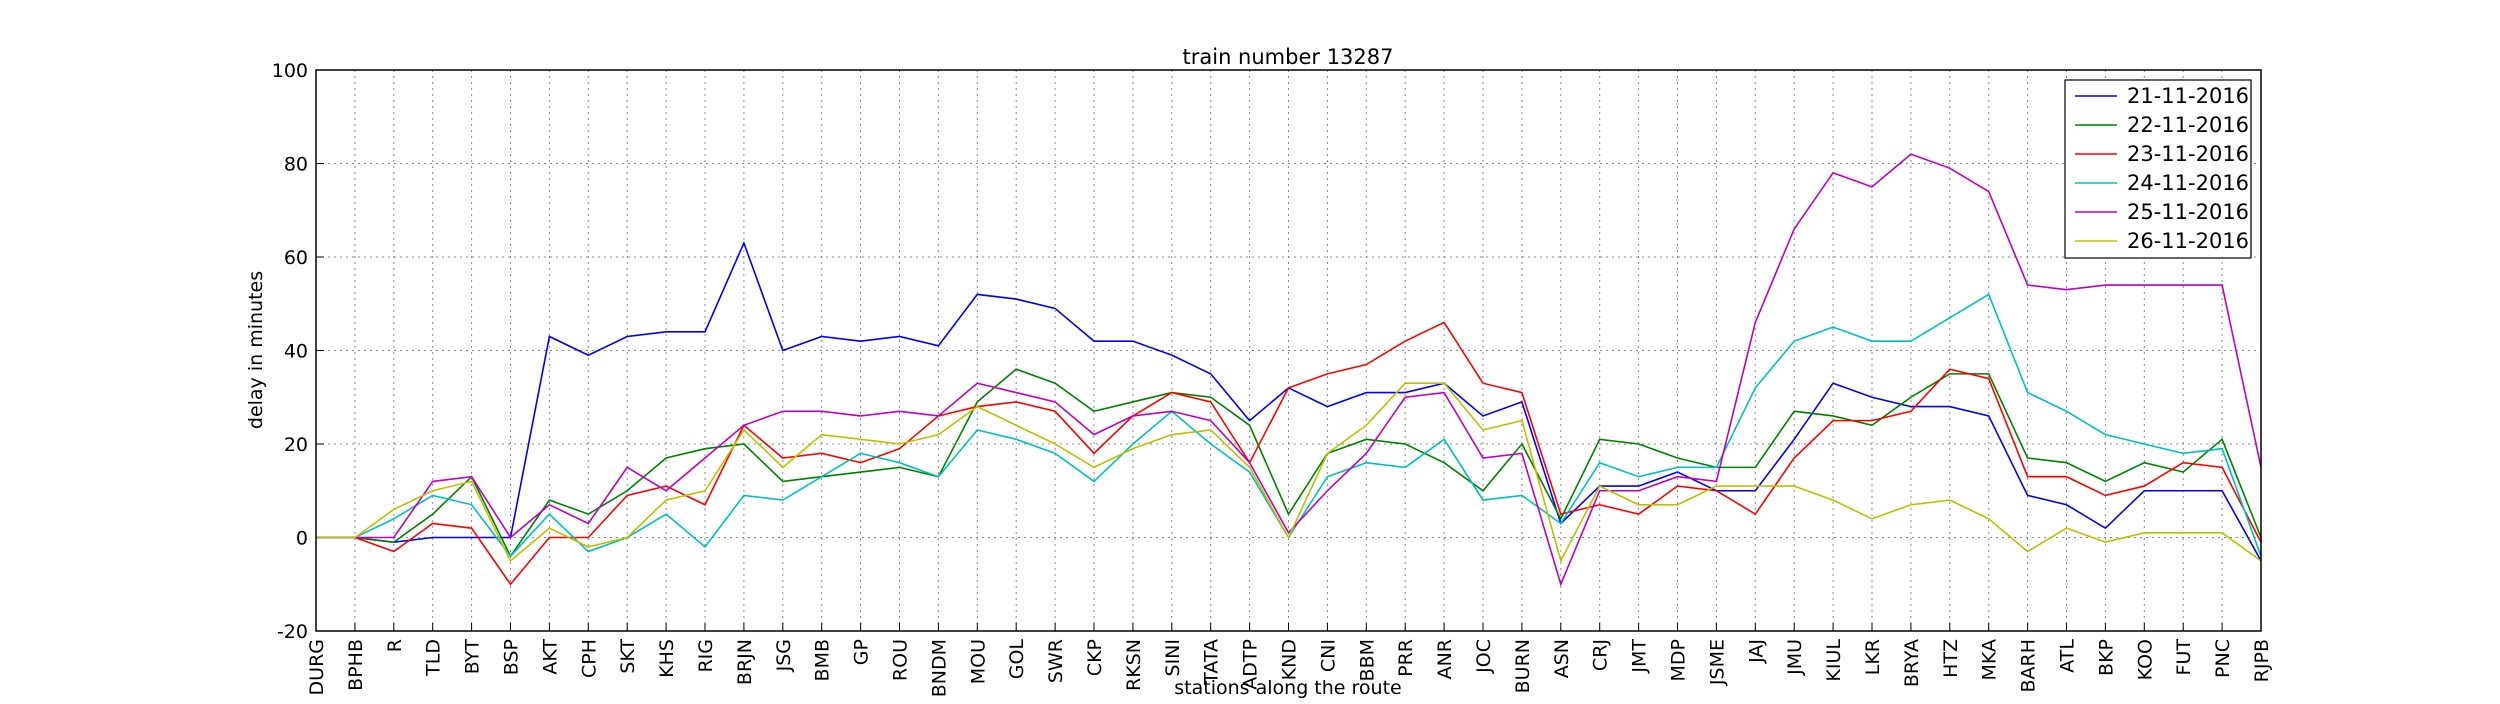 This screenshot has width=2500, height=704. What do you see at coordinates (1173, 657) in the screenshot?
I see `x-tick-label: SINI` at bounding box center [1173, 657].